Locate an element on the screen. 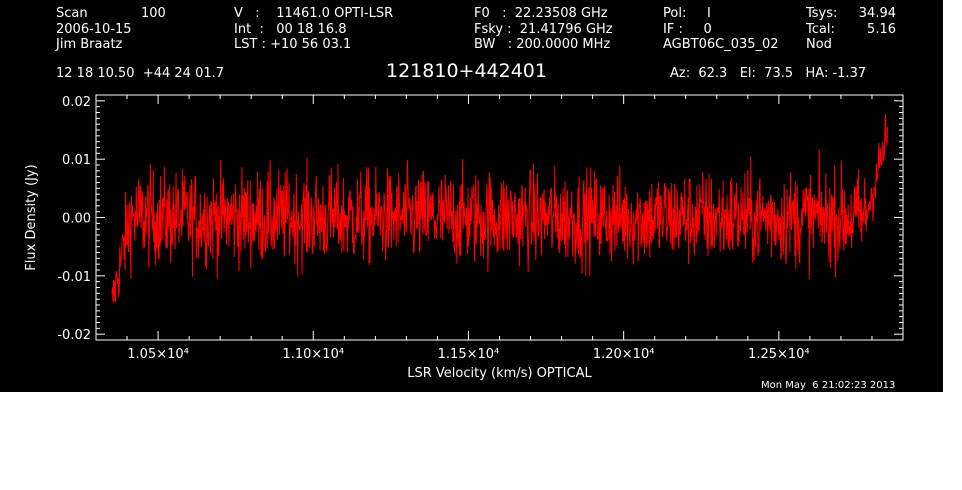 The width and height of the screenshot is (962, 490). y-axis-label: Flux Density (Jy) is located at coordinates (31, 217).